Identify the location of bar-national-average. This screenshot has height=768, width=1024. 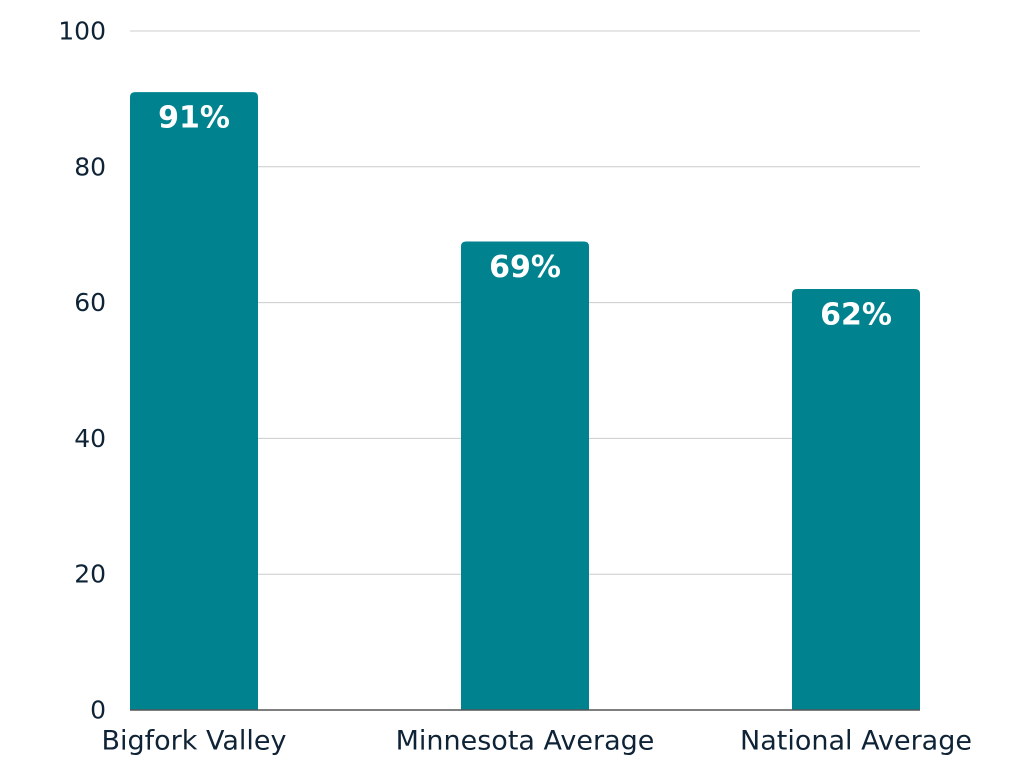
(856, 499).